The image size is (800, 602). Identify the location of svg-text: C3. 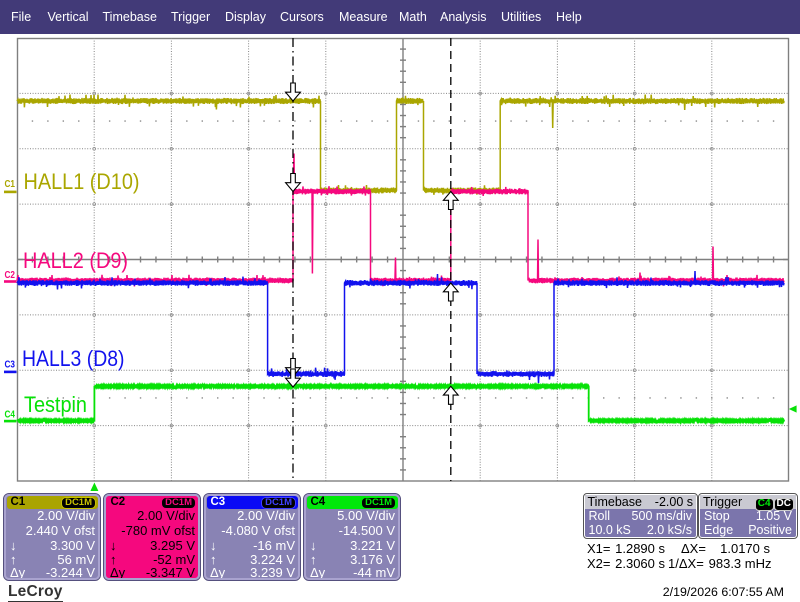
(10, 365).